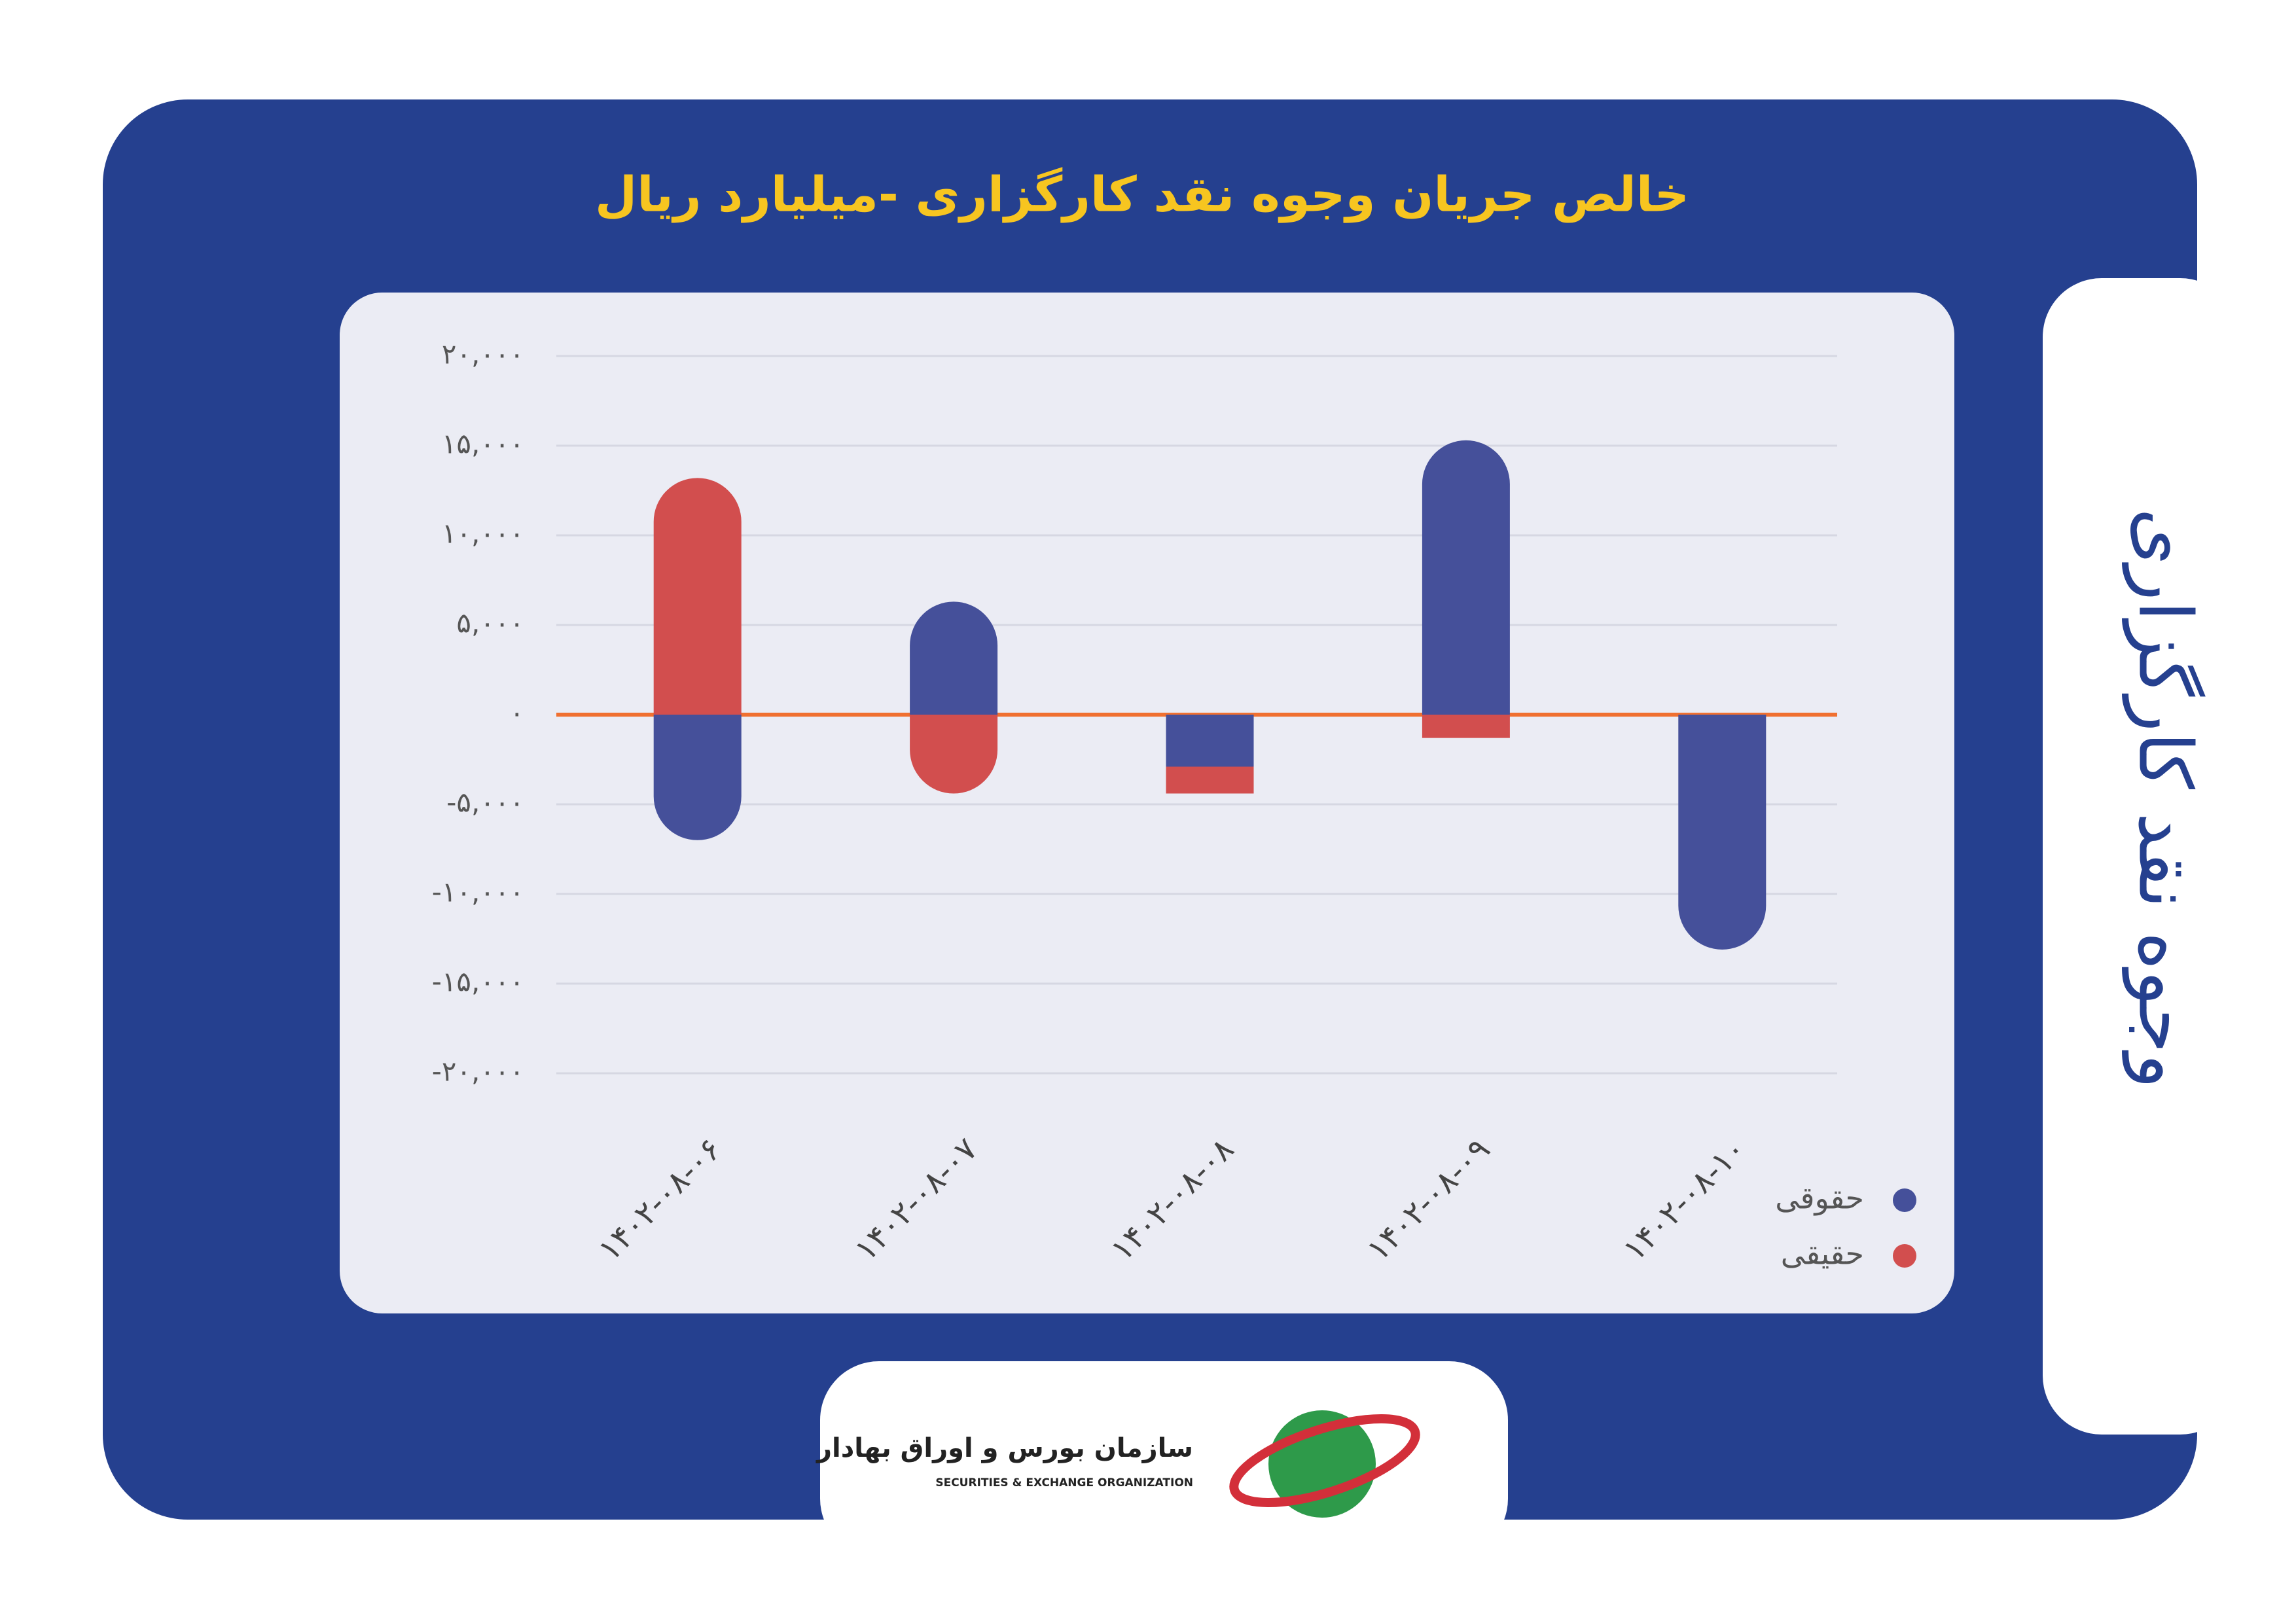 Image resolution: width=2296 pixels, height=1623 pixels. I want to click on y-tick-label: ۵,۰۰۰, so click(490, 623).